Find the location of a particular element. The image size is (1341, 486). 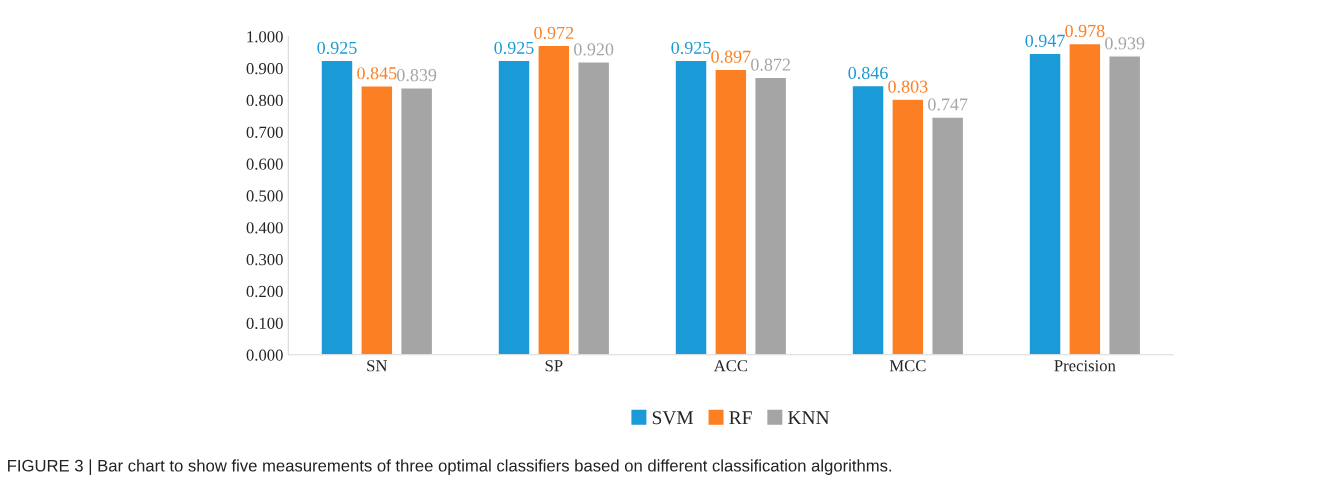

data-label: 0.839 is located at coordinates (417, 75).